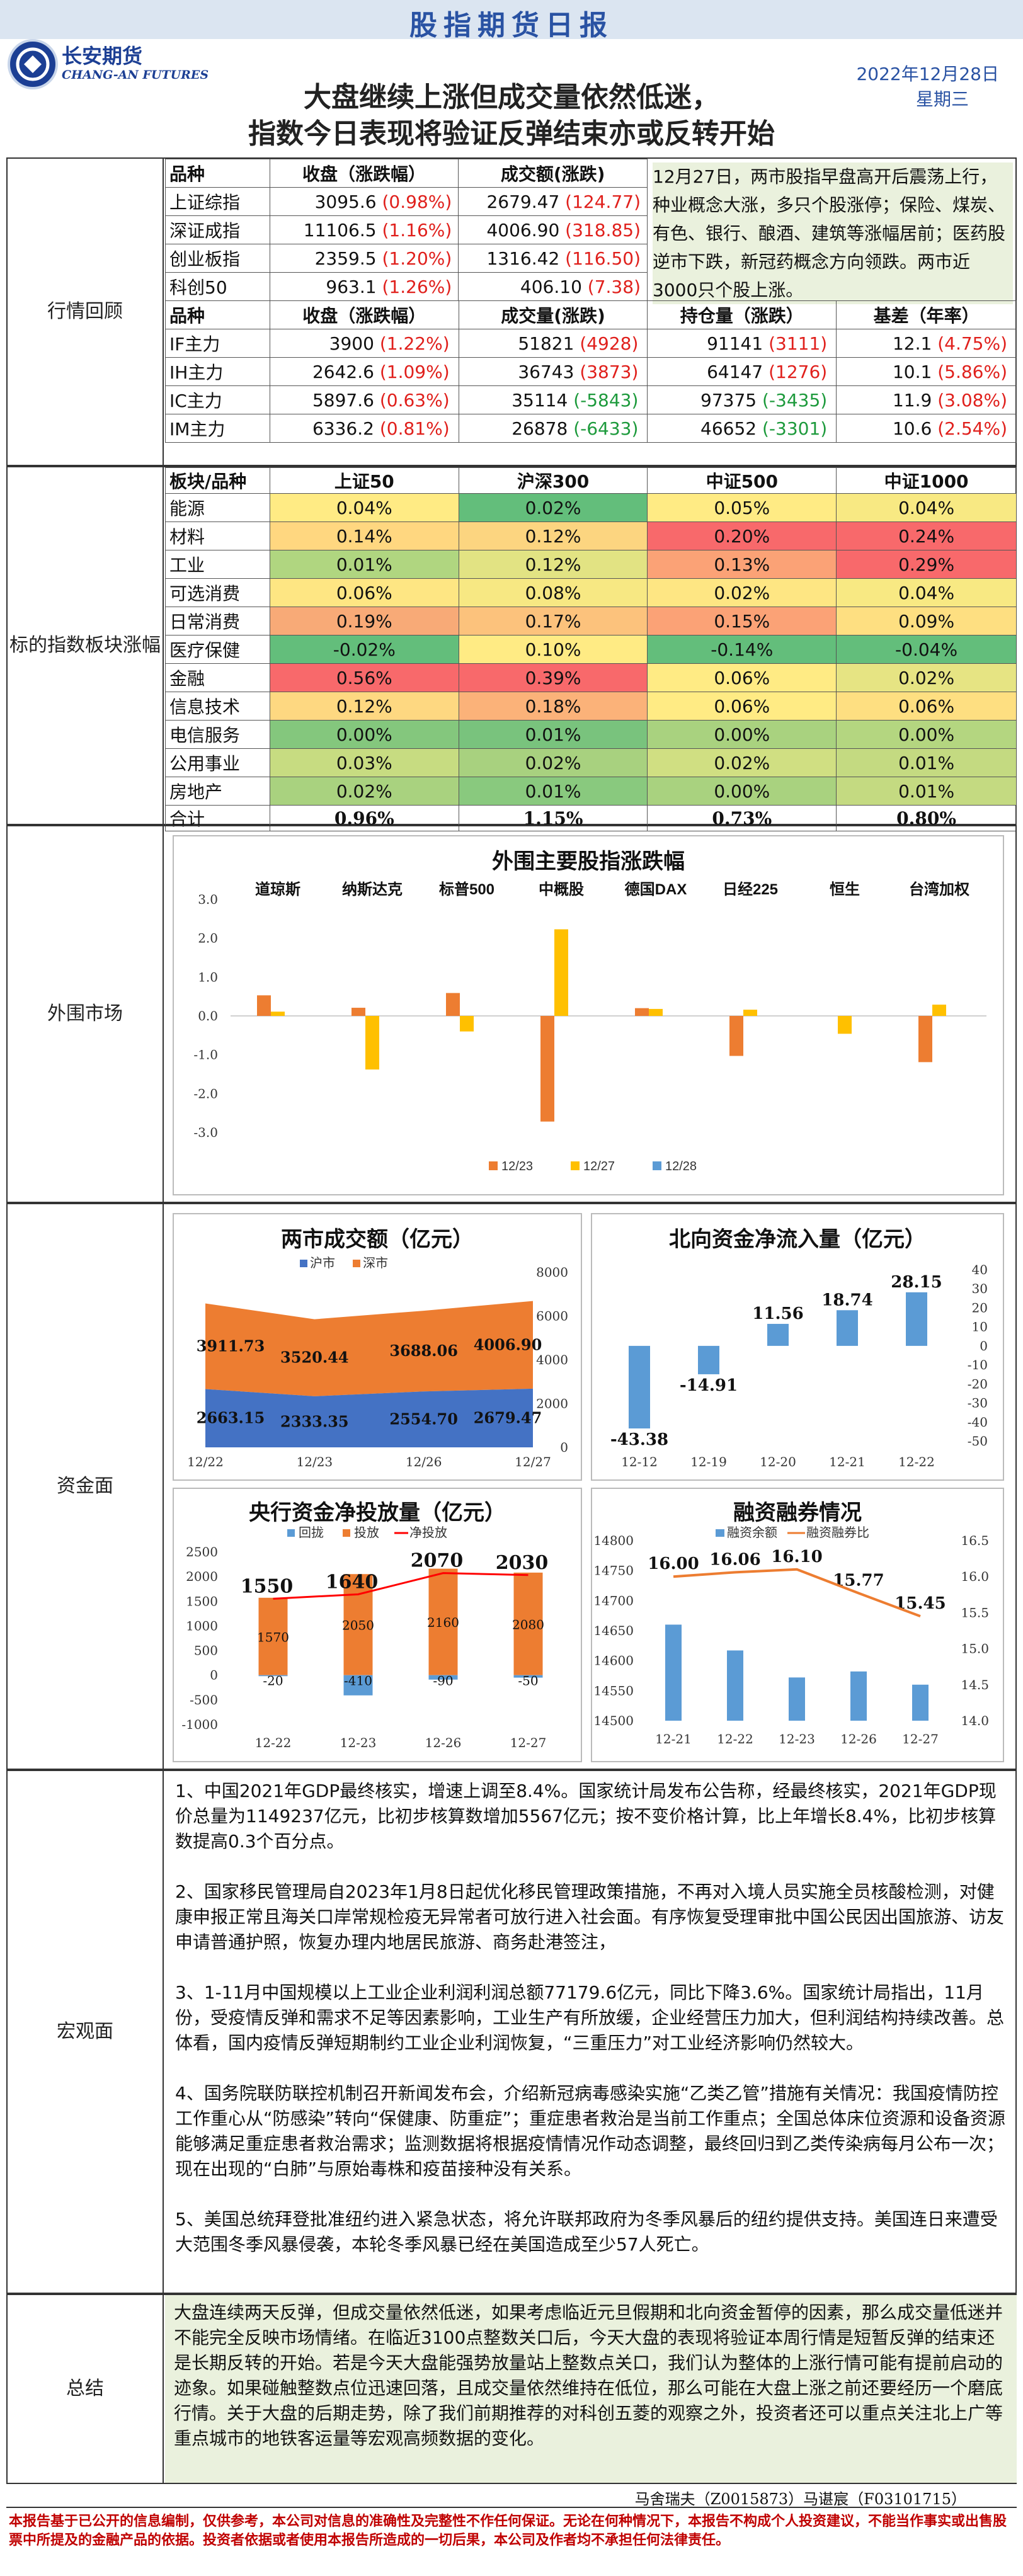  What do you see at coordinates (523, 230) in the screenshot?
I see `index-amount-value: 4006.90` at bounding box center [523, 230].